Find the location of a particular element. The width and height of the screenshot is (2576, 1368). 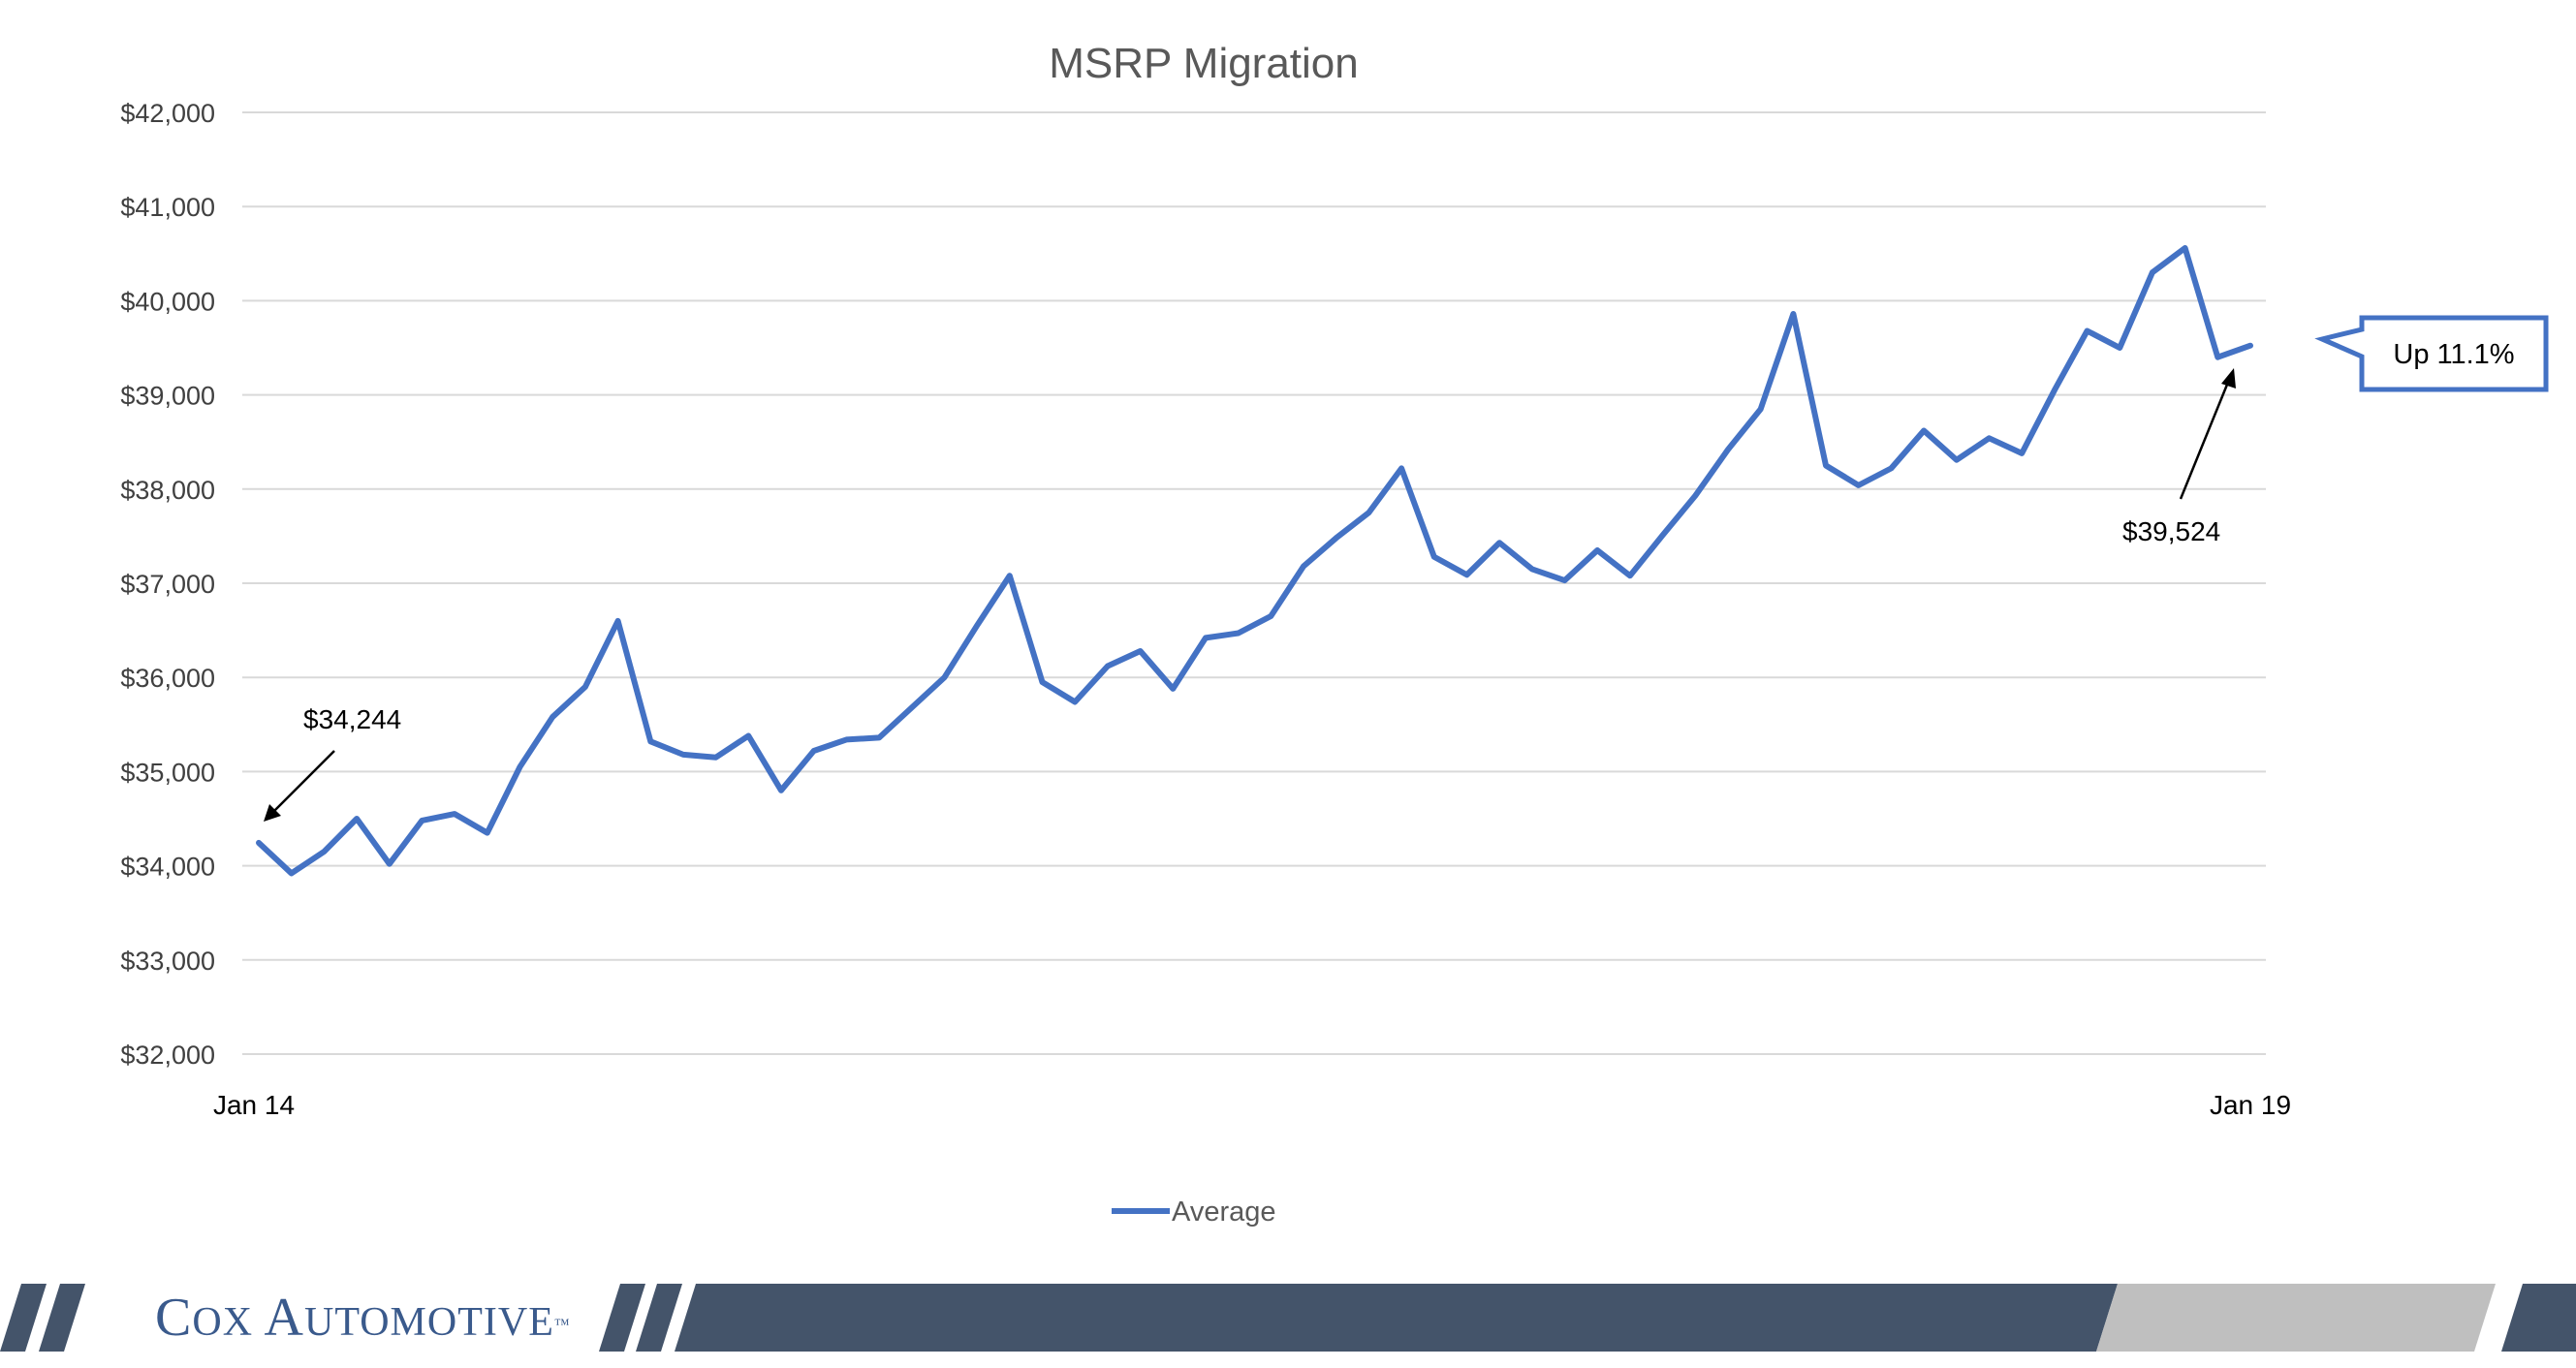

y-tick-label: $39,000 is located at coordinates (167, 396).